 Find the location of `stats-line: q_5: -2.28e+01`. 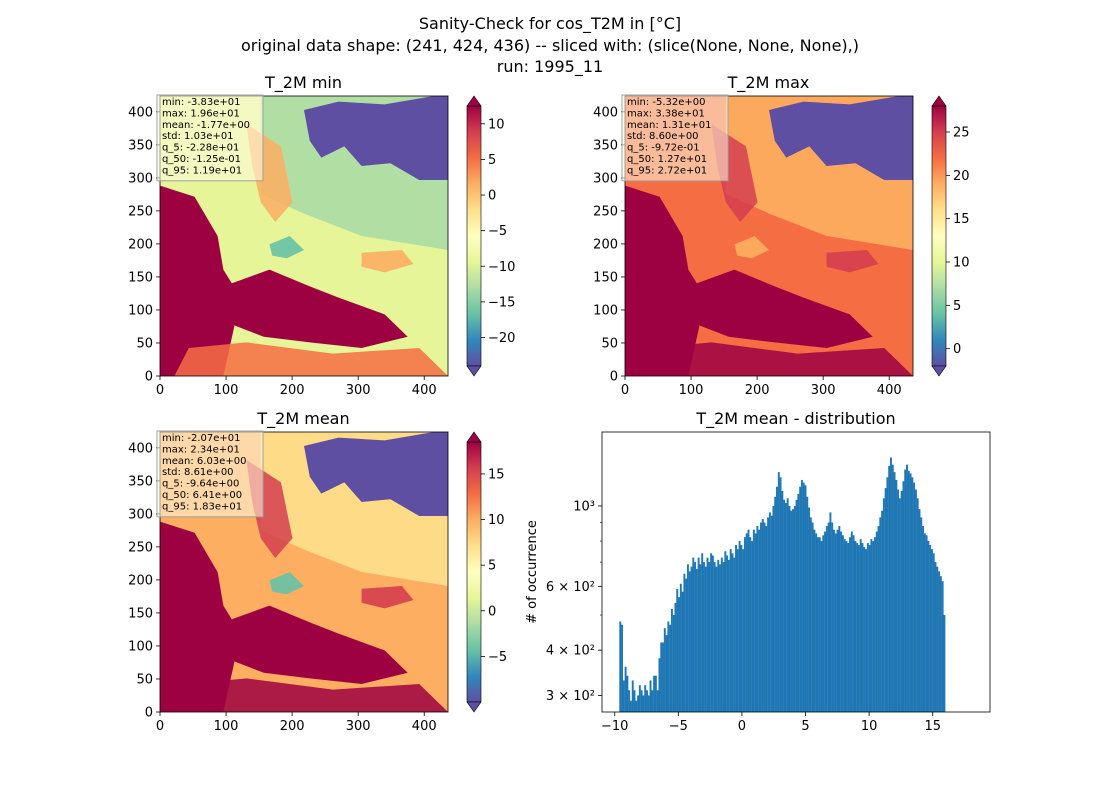

stats-line: q_5: -2.28e+01 is located at coordinates (200, 148).